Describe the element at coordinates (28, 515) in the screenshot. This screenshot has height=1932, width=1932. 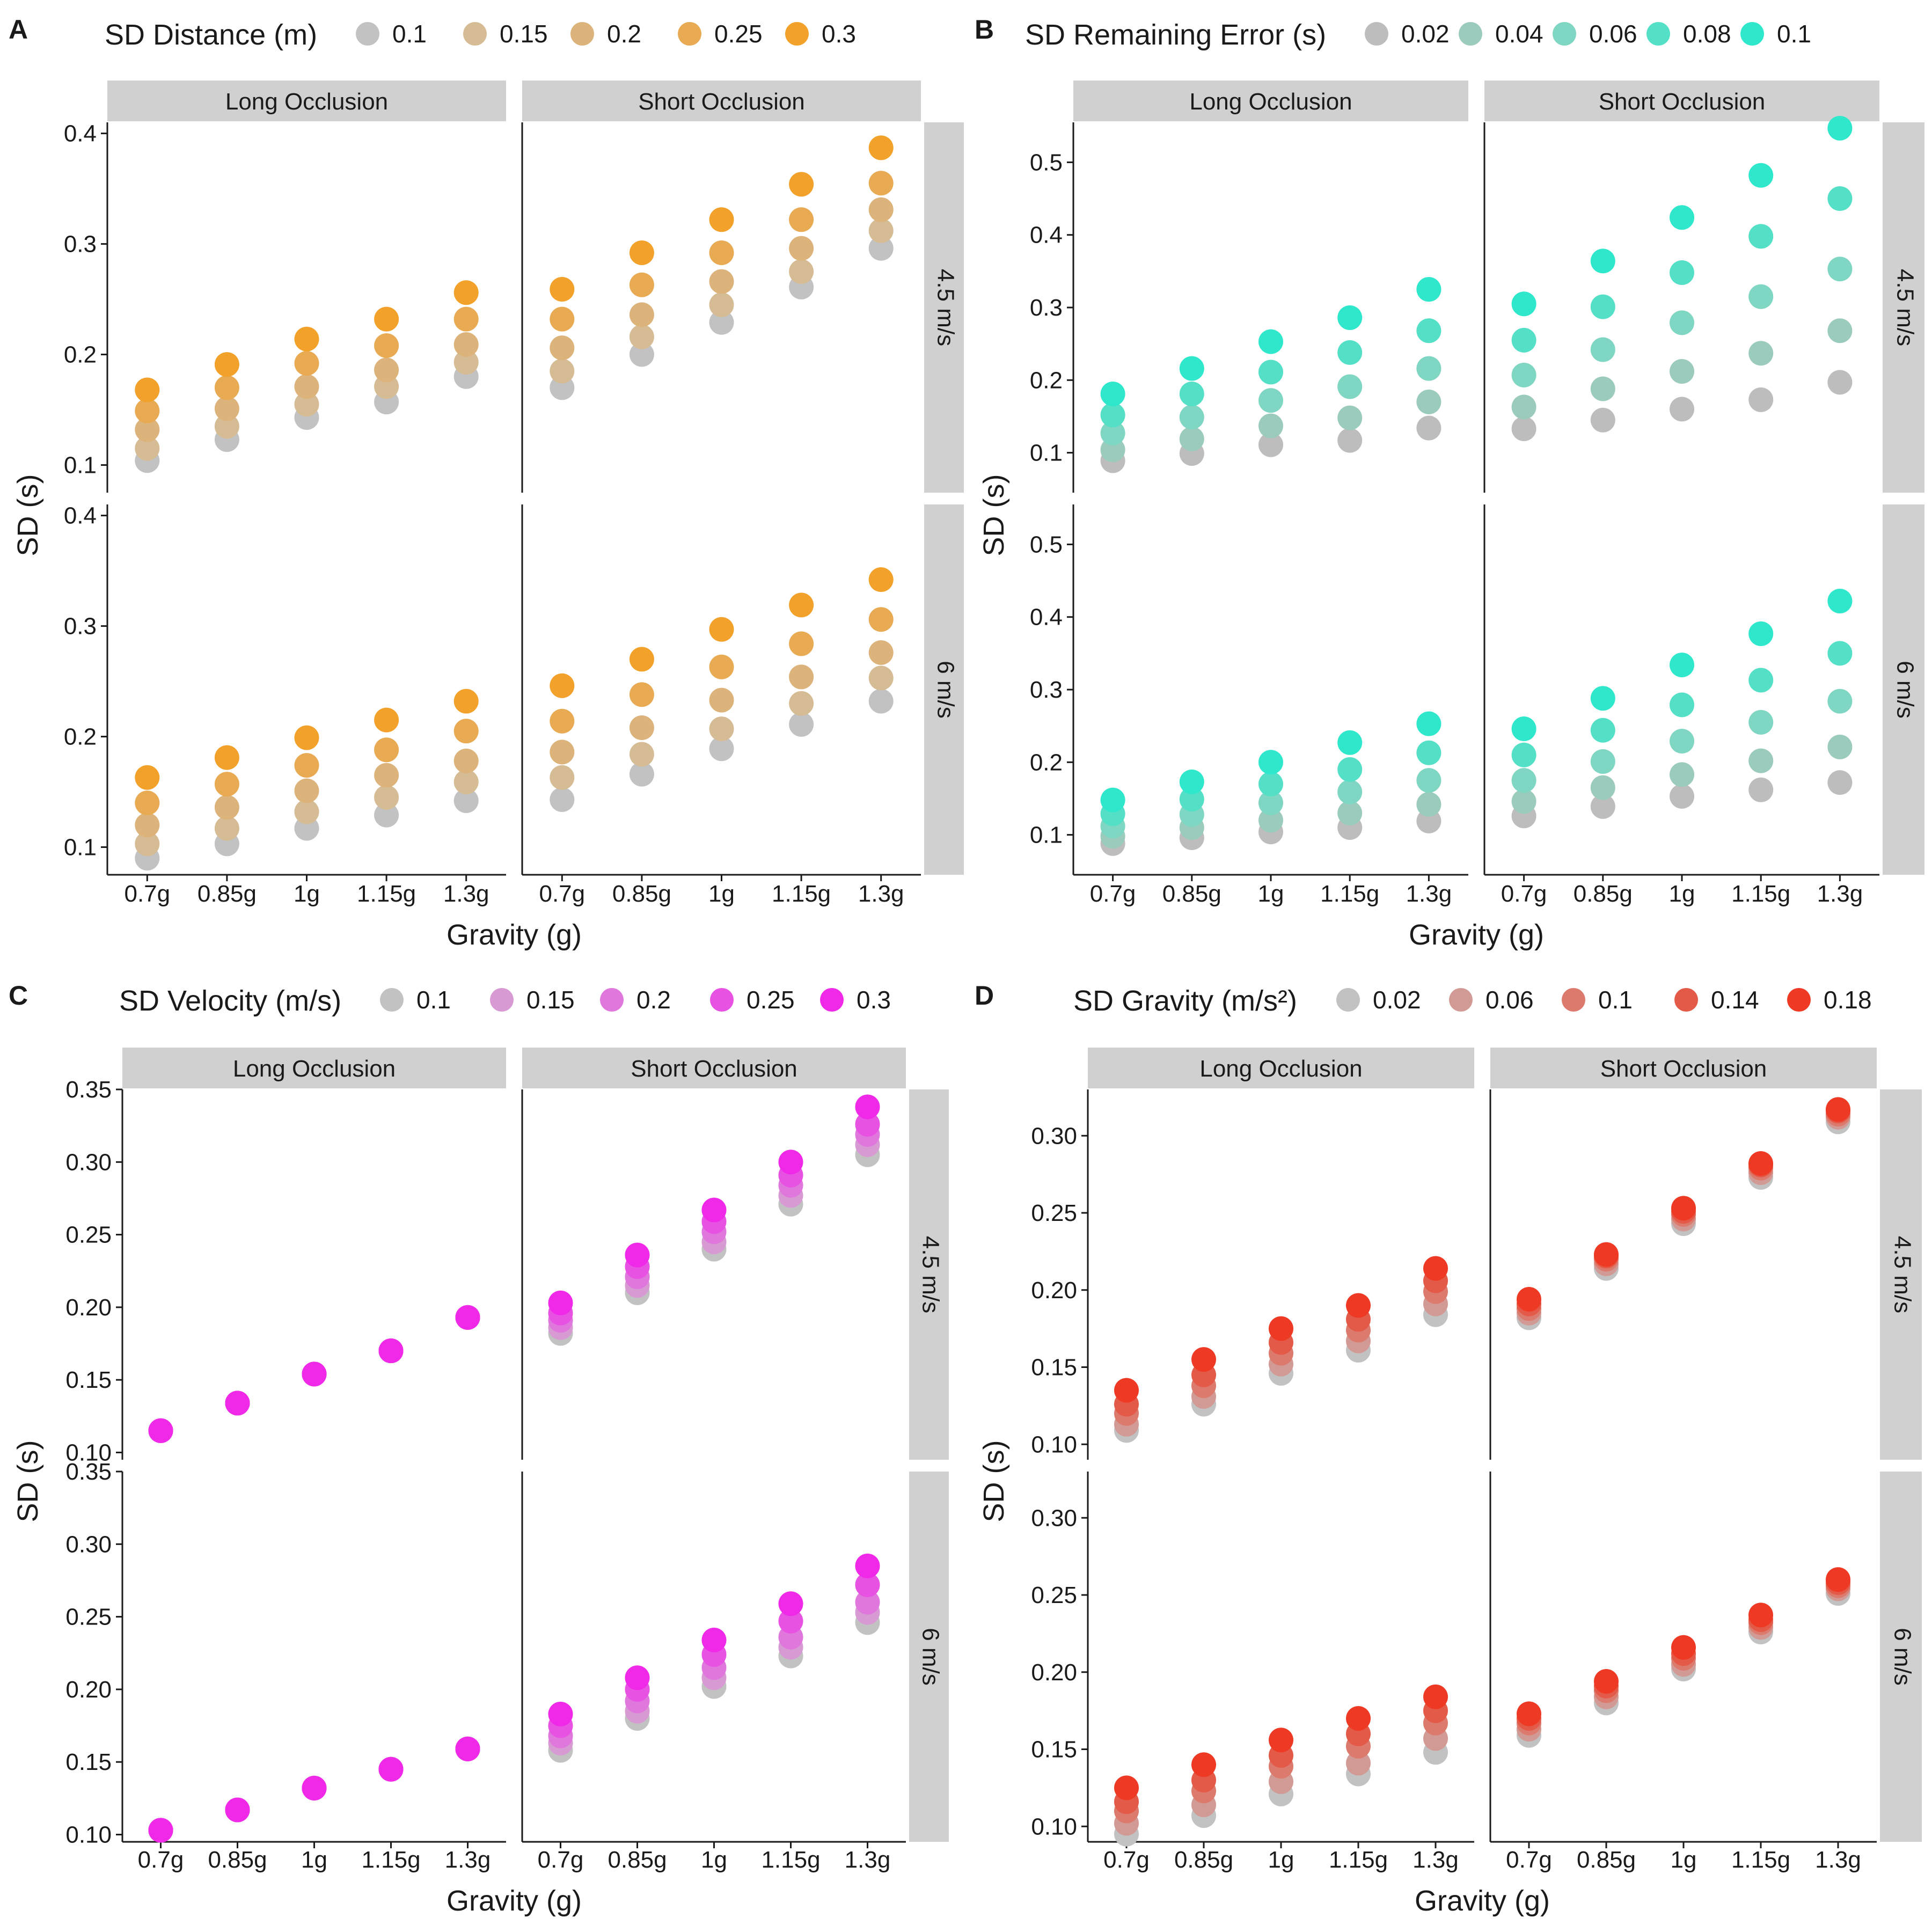
I see `y-axis-title: SD (s)` at that location.